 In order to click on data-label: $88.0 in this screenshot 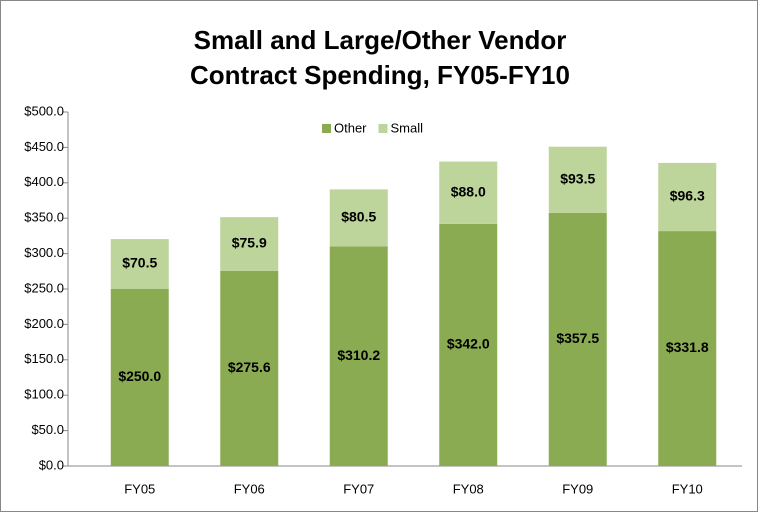, I will do `click(468, 191)`.